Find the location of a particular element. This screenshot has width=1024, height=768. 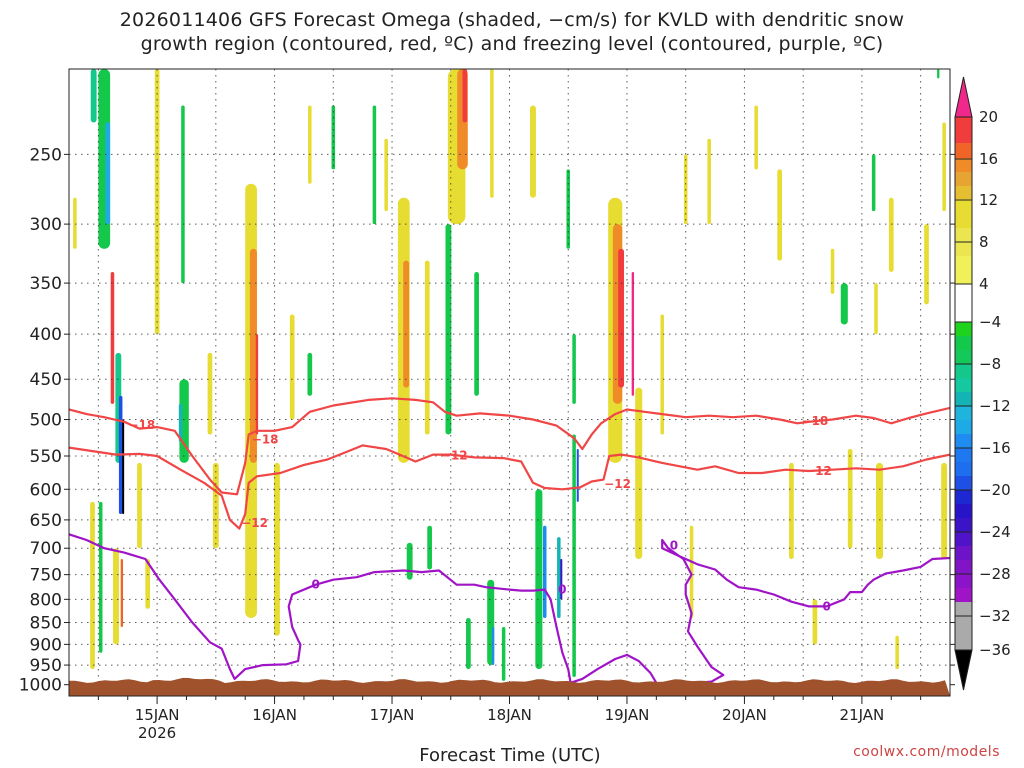

y-tick-label: 400 is located at coordinates (46, 335).